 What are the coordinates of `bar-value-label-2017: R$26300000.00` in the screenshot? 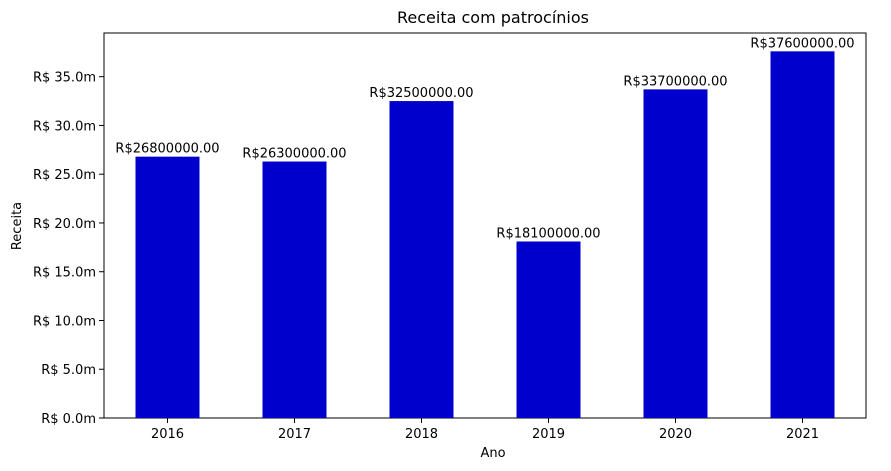 It's located at (294, 154).